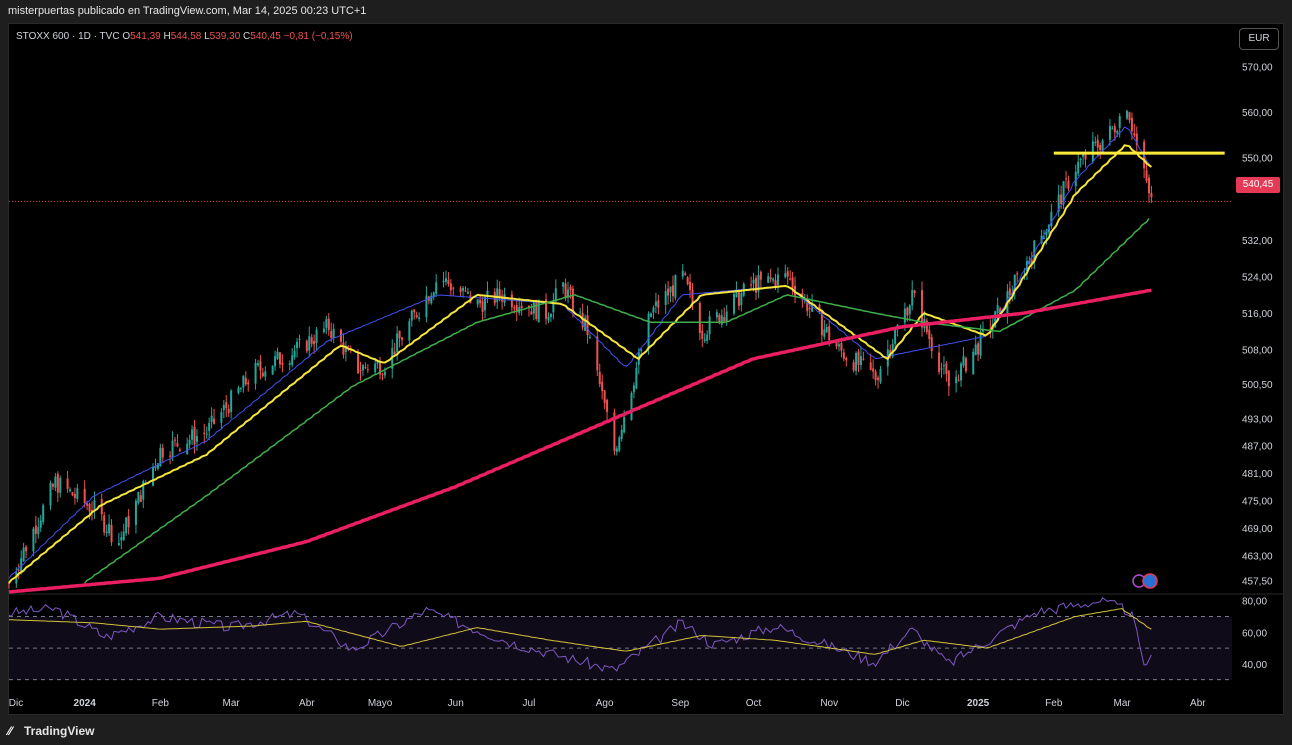 The image size is (1292, 745). I want to click on brand-name: TradingView, so click(59, 731).